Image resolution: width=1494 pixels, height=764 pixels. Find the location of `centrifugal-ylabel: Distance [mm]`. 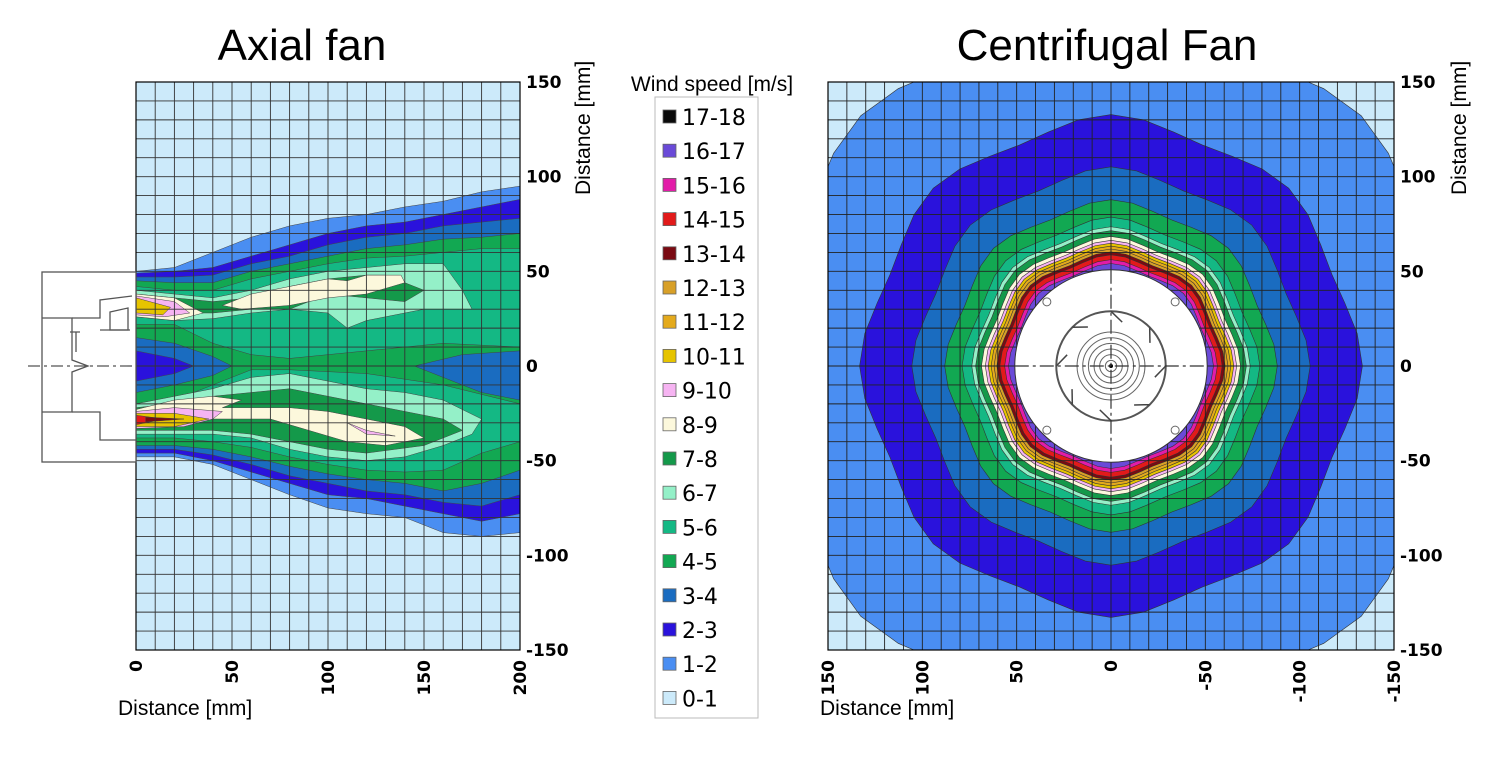

centrifugal-ylabel: Distance [mm] is located at coordinates (1459, 128).